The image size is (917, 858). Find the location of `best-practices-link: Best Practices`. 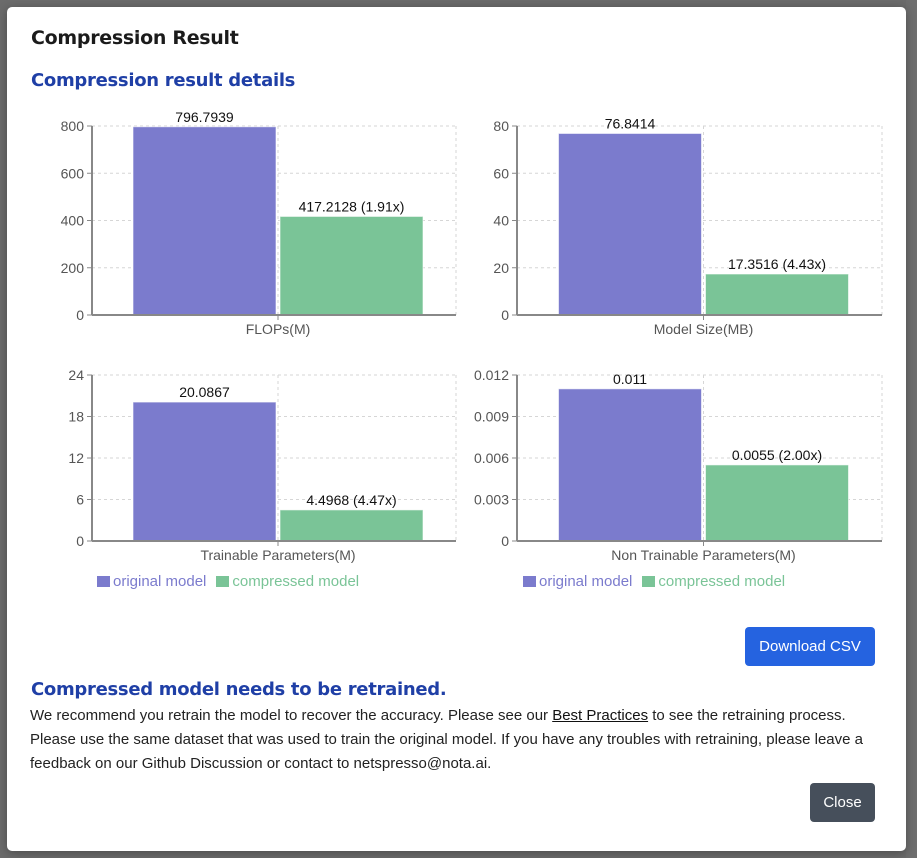

best-practices-link: Best Practices is located at coordinates (600, 715).